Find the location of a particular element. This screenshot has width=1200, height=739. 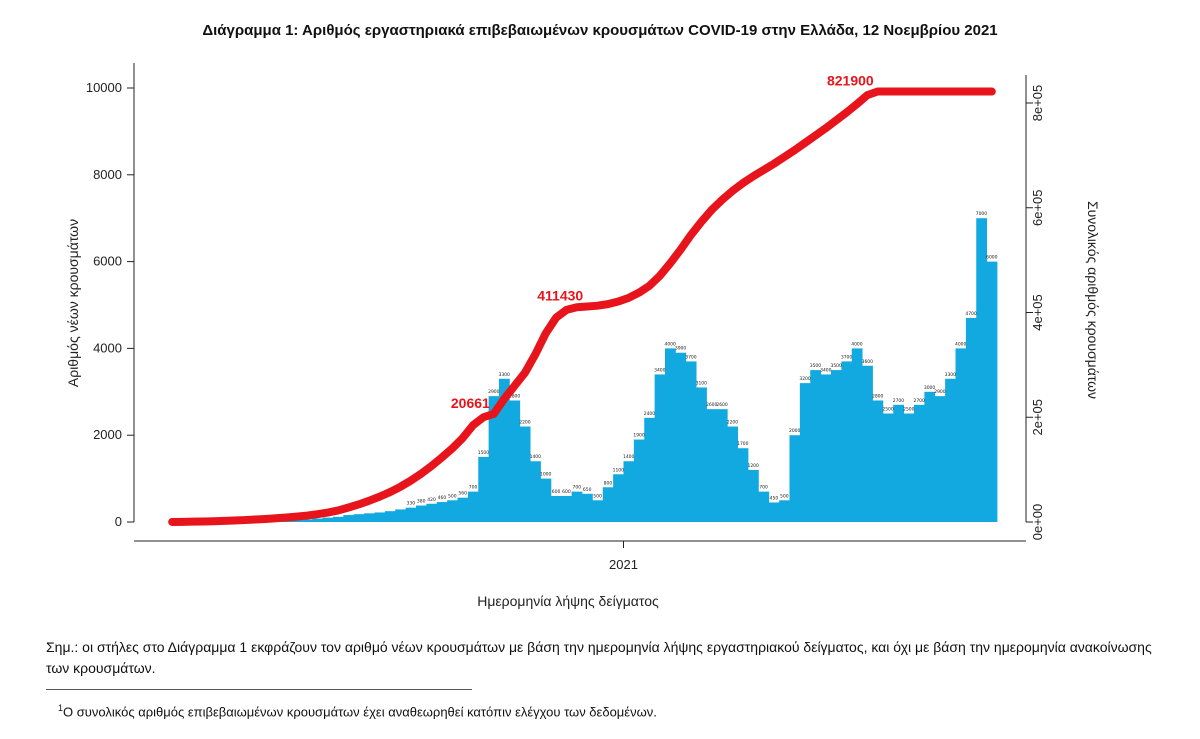

bar-value-label: 450 is located at coordinates (774, 498).